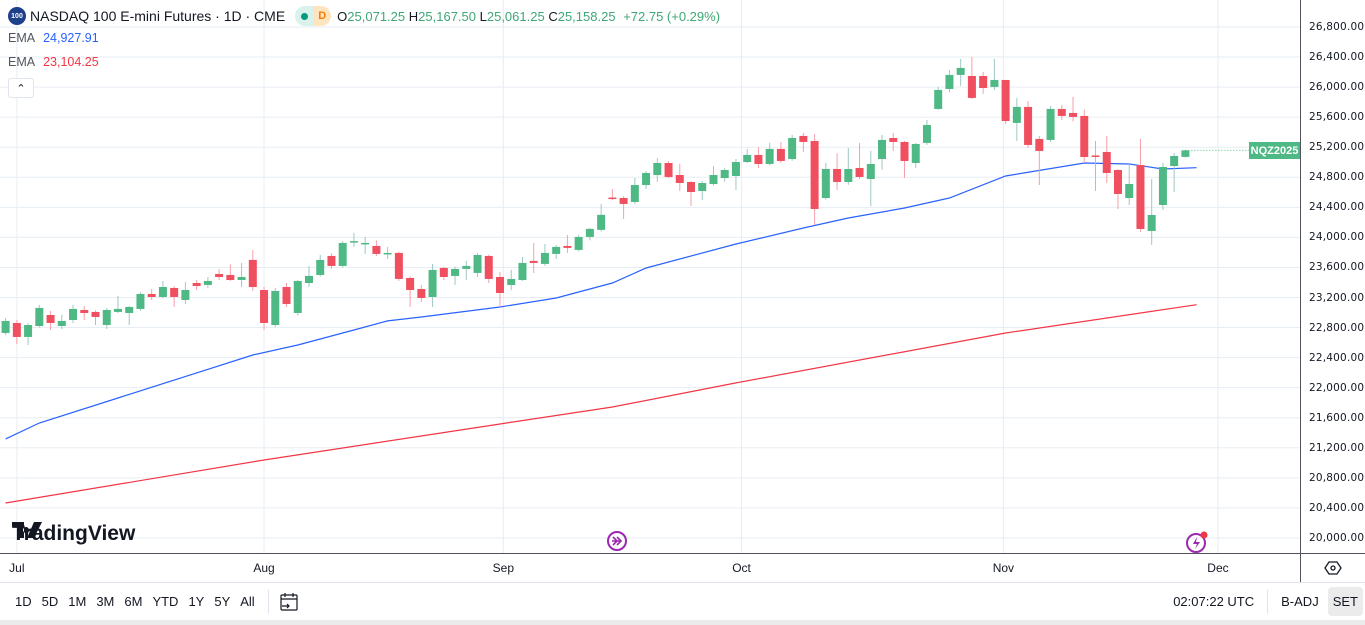  I want to click on range-button-all: All, so click(247, 601).